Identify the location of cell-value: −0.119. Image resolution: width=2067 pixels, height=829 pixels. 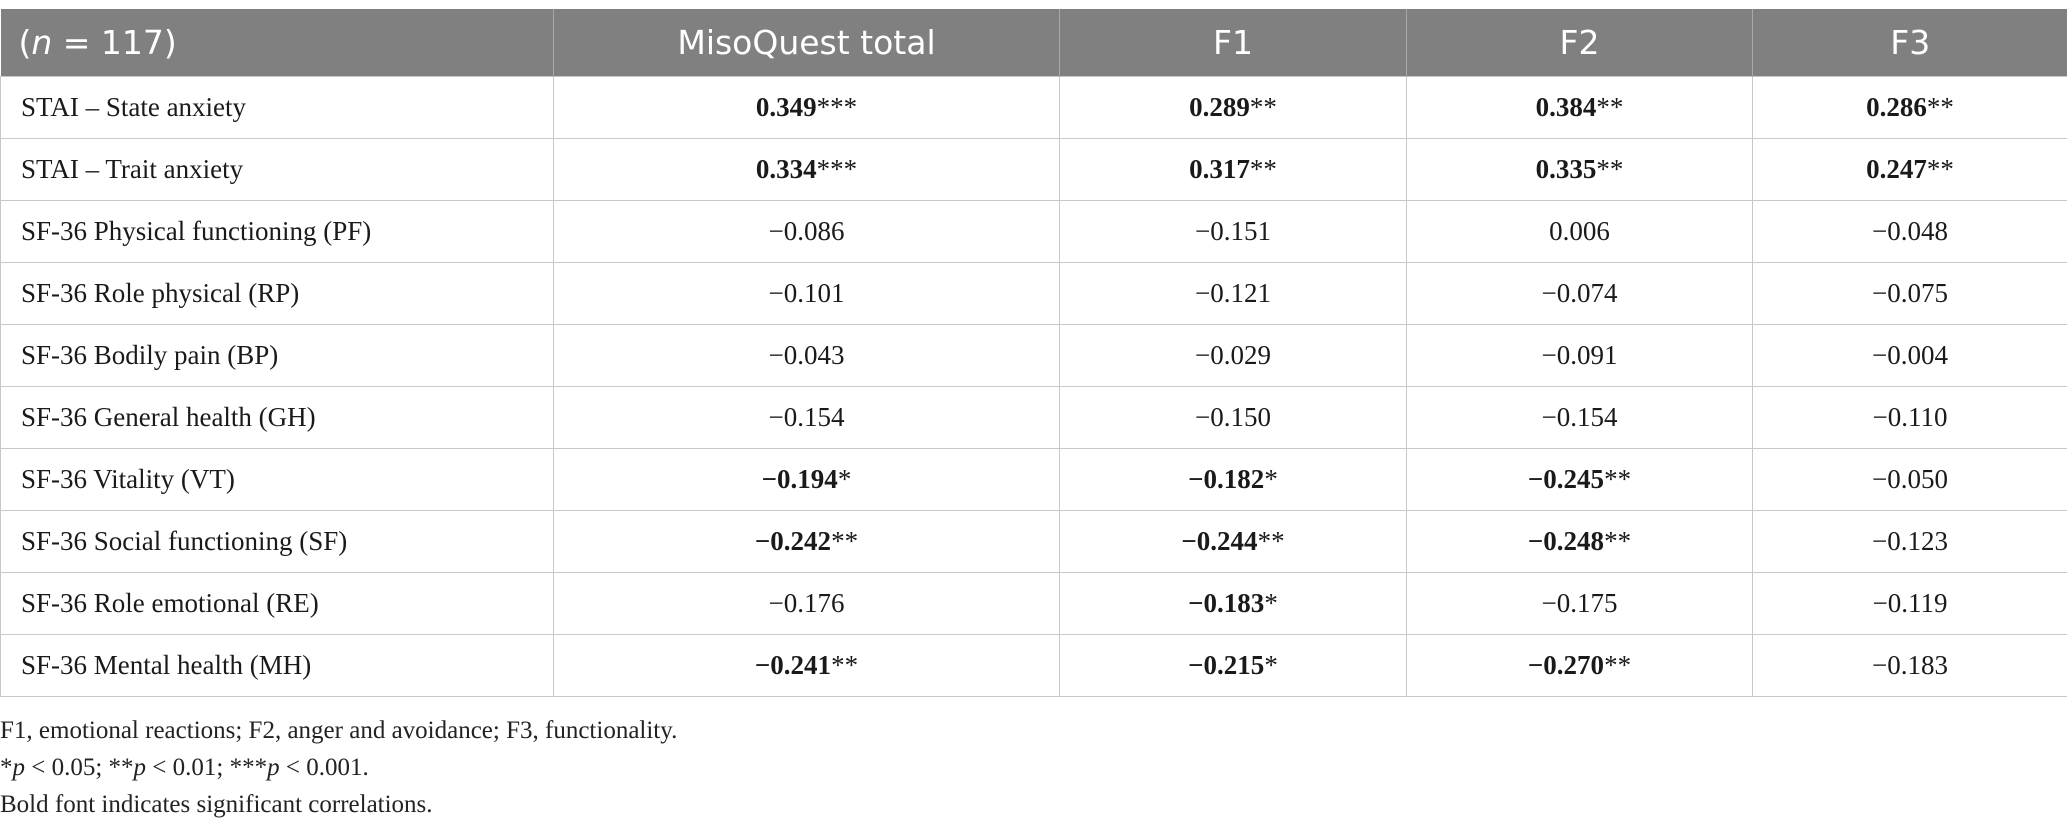
(1910, 603).